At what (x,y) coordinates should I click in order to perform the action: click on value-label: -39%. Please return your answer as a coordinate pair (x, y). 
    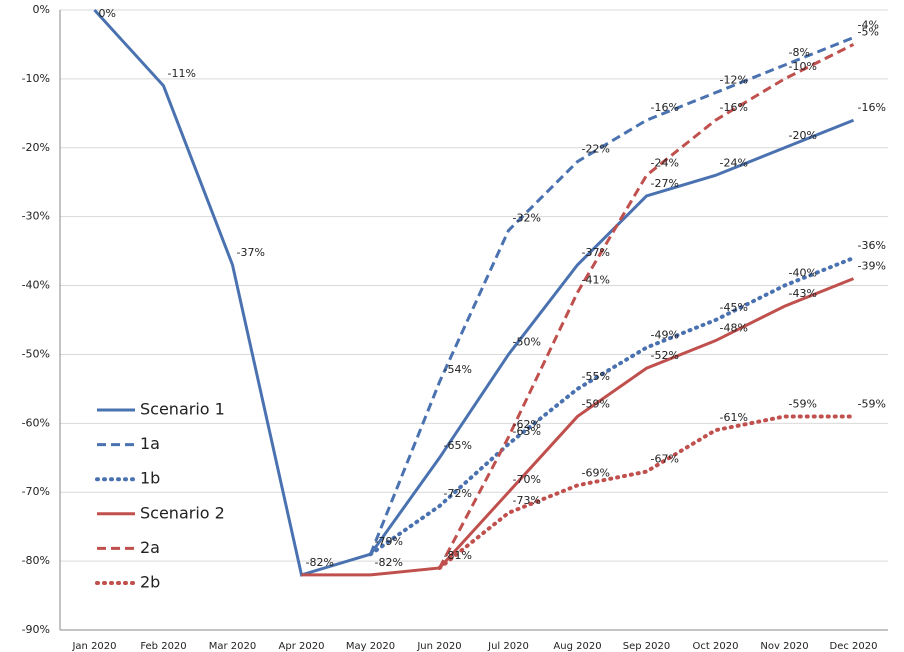
    Looking at the image, I should click on (872, 266).